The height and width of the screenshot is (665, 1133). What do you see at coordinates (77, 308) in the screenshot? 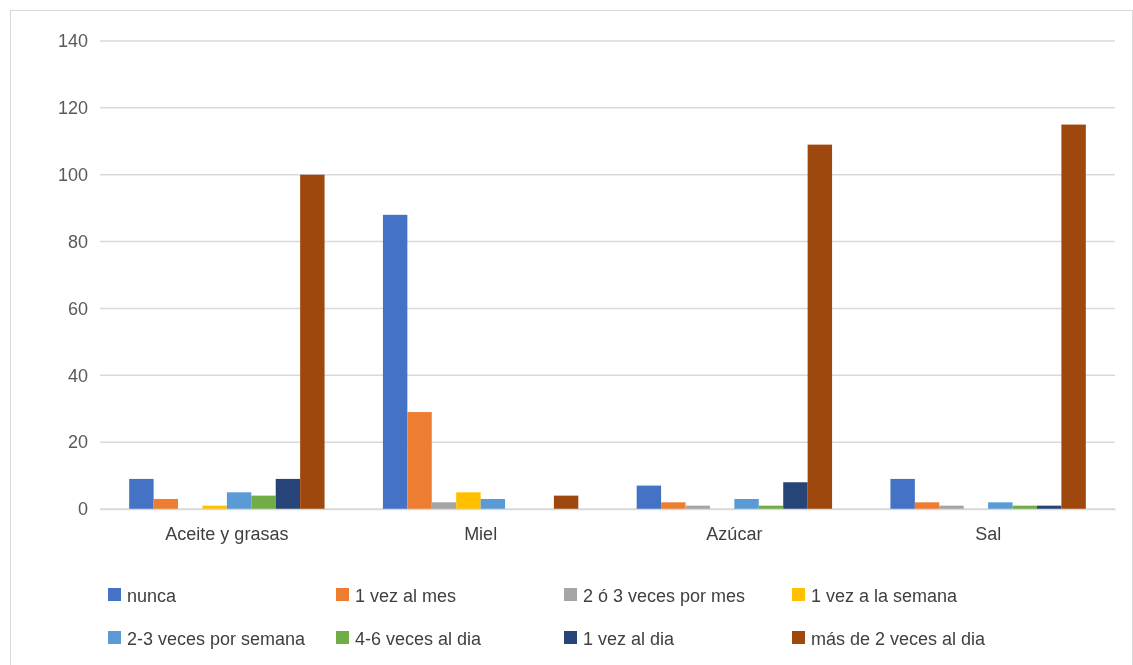
I see `y-tick-label: 60` at bounding box center [77, 308].